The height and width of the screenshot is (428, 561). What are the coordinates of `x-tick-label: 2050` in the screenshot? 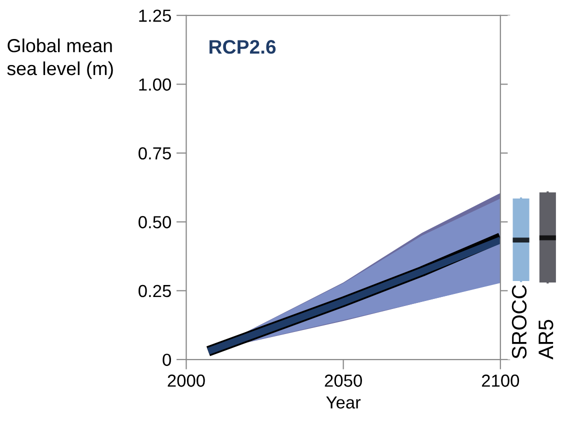 It's located at (343, 380).